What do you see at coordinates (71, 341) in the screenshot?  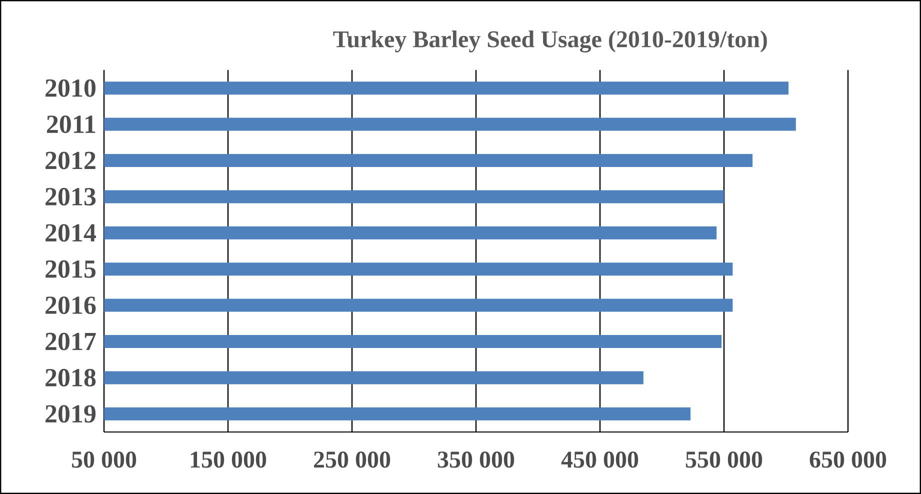 I see `y-tick-label: 2017` at bounding box center [71, 341].